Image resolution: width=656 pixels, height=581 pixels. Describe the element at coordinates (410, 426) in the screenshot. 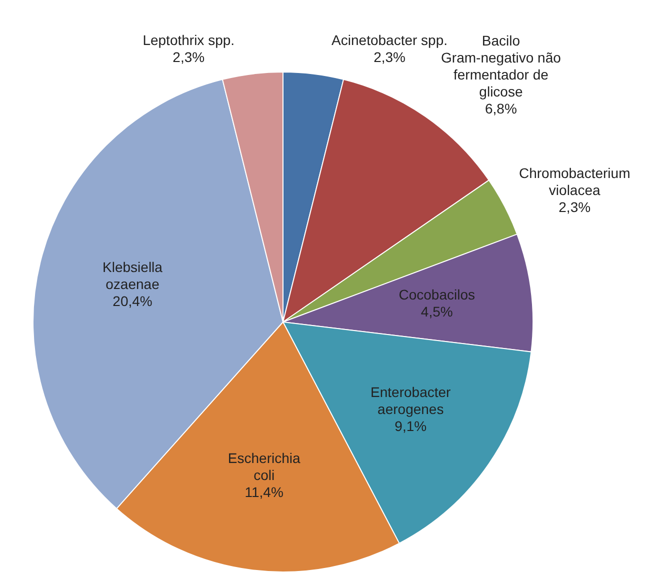

I see `data-label: 9,1%` at that location.